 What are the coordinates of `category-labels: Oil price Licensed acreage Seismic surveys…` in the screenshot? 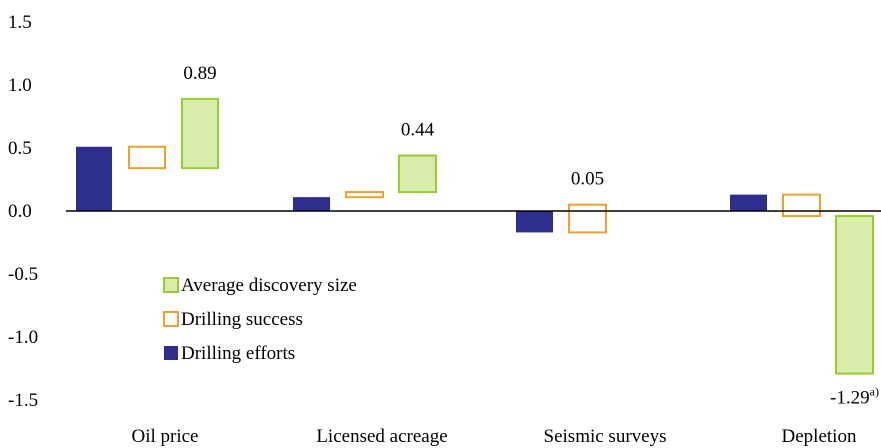 It's located at (493, 436).